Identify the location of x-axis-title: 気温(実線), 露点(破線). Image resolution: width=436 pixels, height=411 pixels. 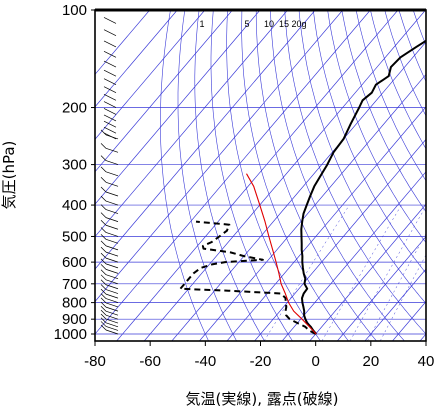
(262, 399).